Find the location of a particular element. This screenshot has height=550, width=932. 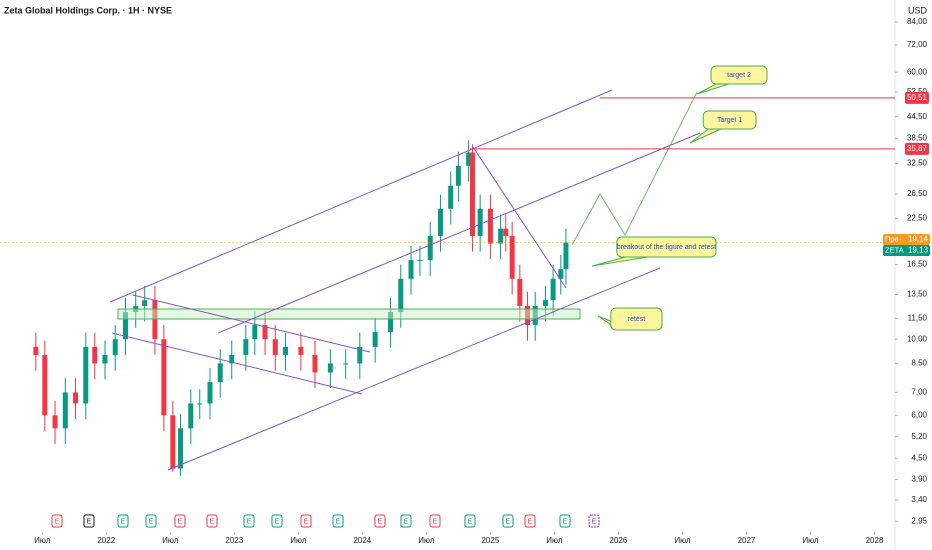

callout-text: retest is located at coordinates (637, 319).